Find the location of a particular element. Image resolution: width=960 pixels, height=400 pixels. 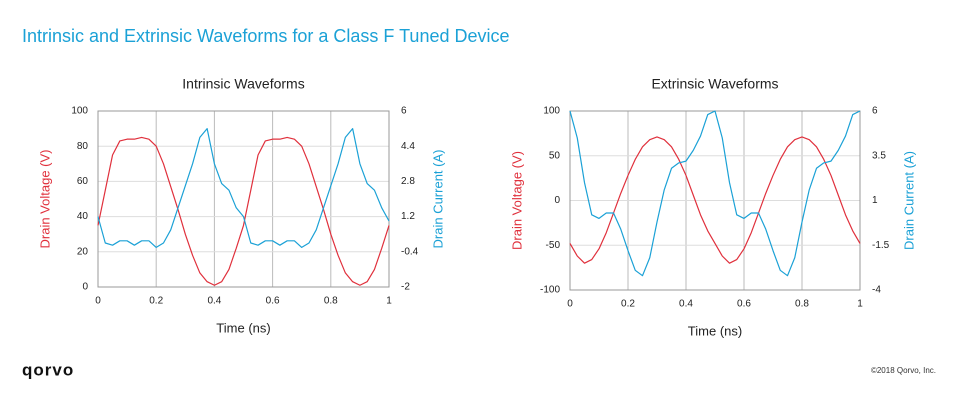

plot-frame is located at coordinates (243, 199).